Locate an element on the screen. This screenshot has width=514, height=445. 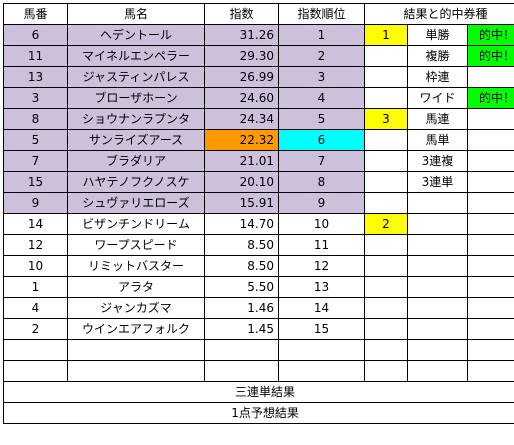
header-horse-name: 馬名 is located at coordinates (136, 14).